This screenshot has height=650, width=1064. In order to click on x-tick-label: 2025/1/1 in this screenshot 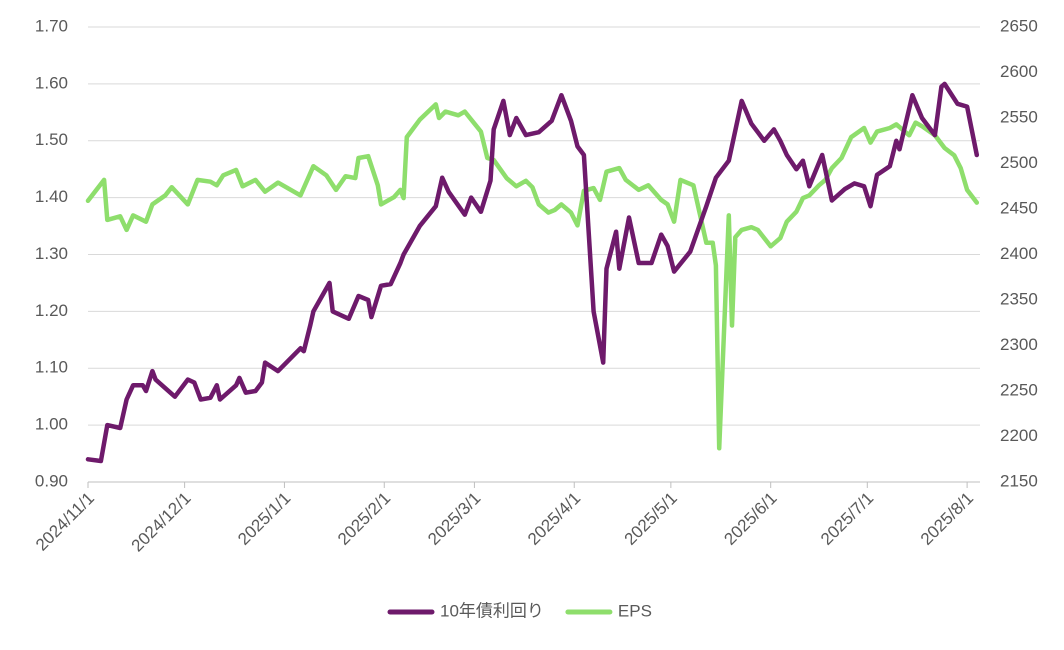, I will do `click(264, 519)`.